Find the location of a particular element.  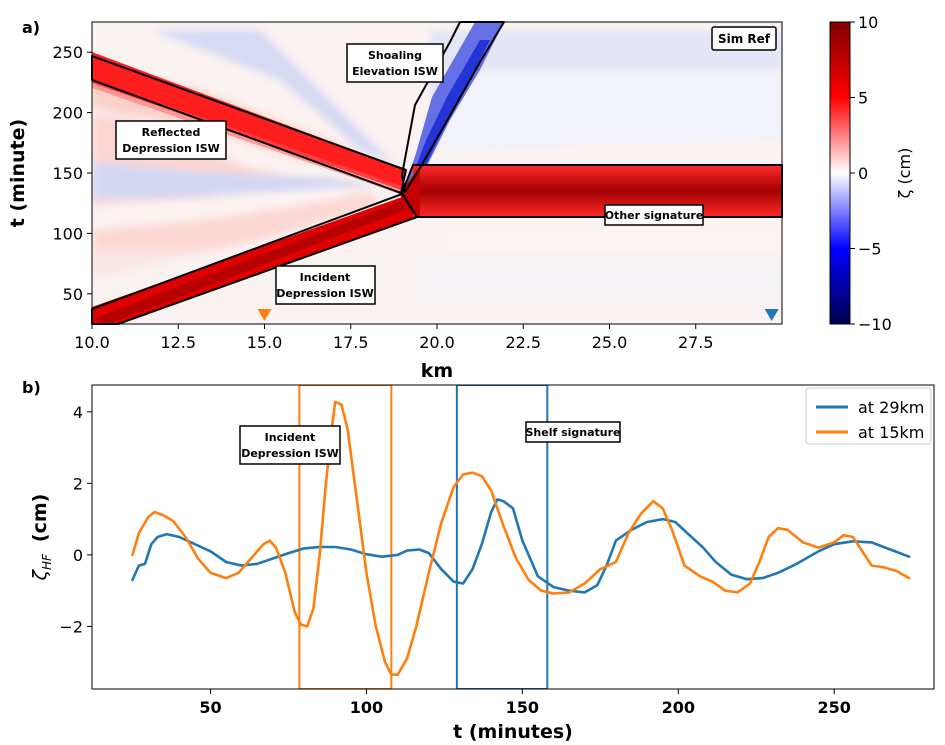

sim-ref-label: Sim Ref is located at coordinates (744, 39).